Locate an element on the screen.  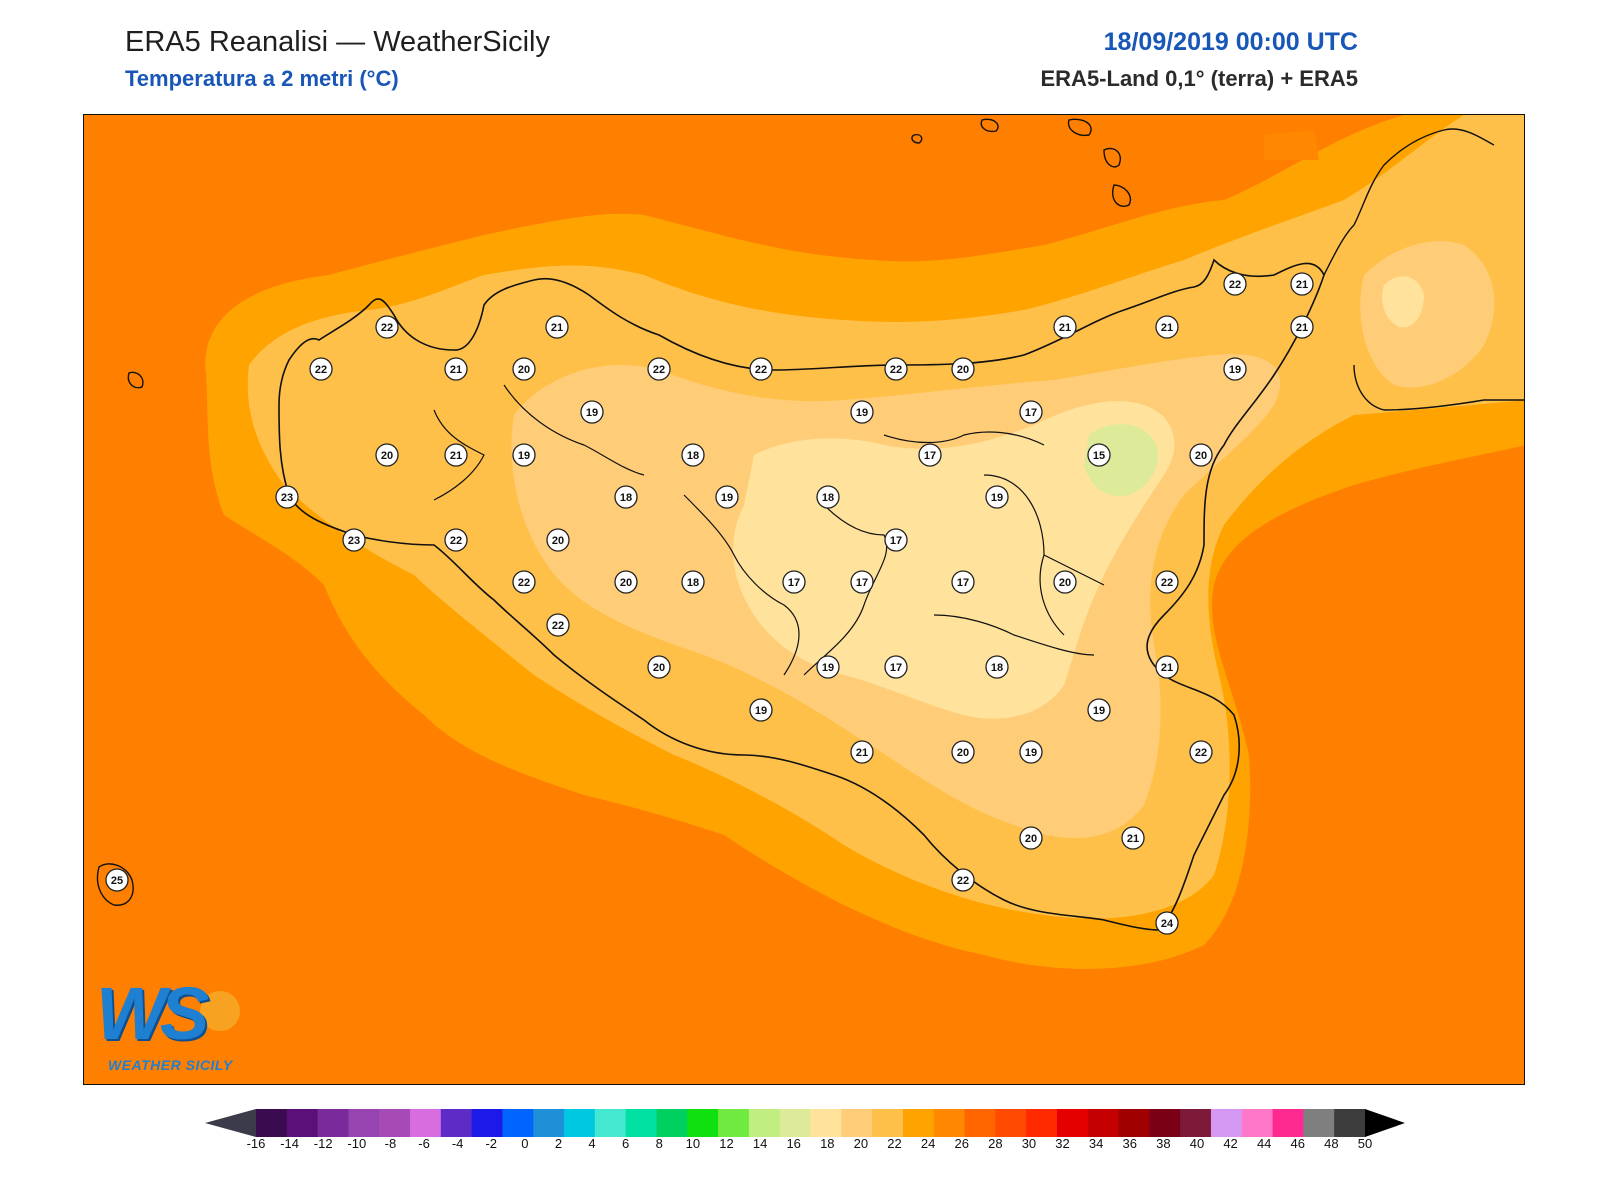
colorbar-cells is located at coordinates (811, 1123).